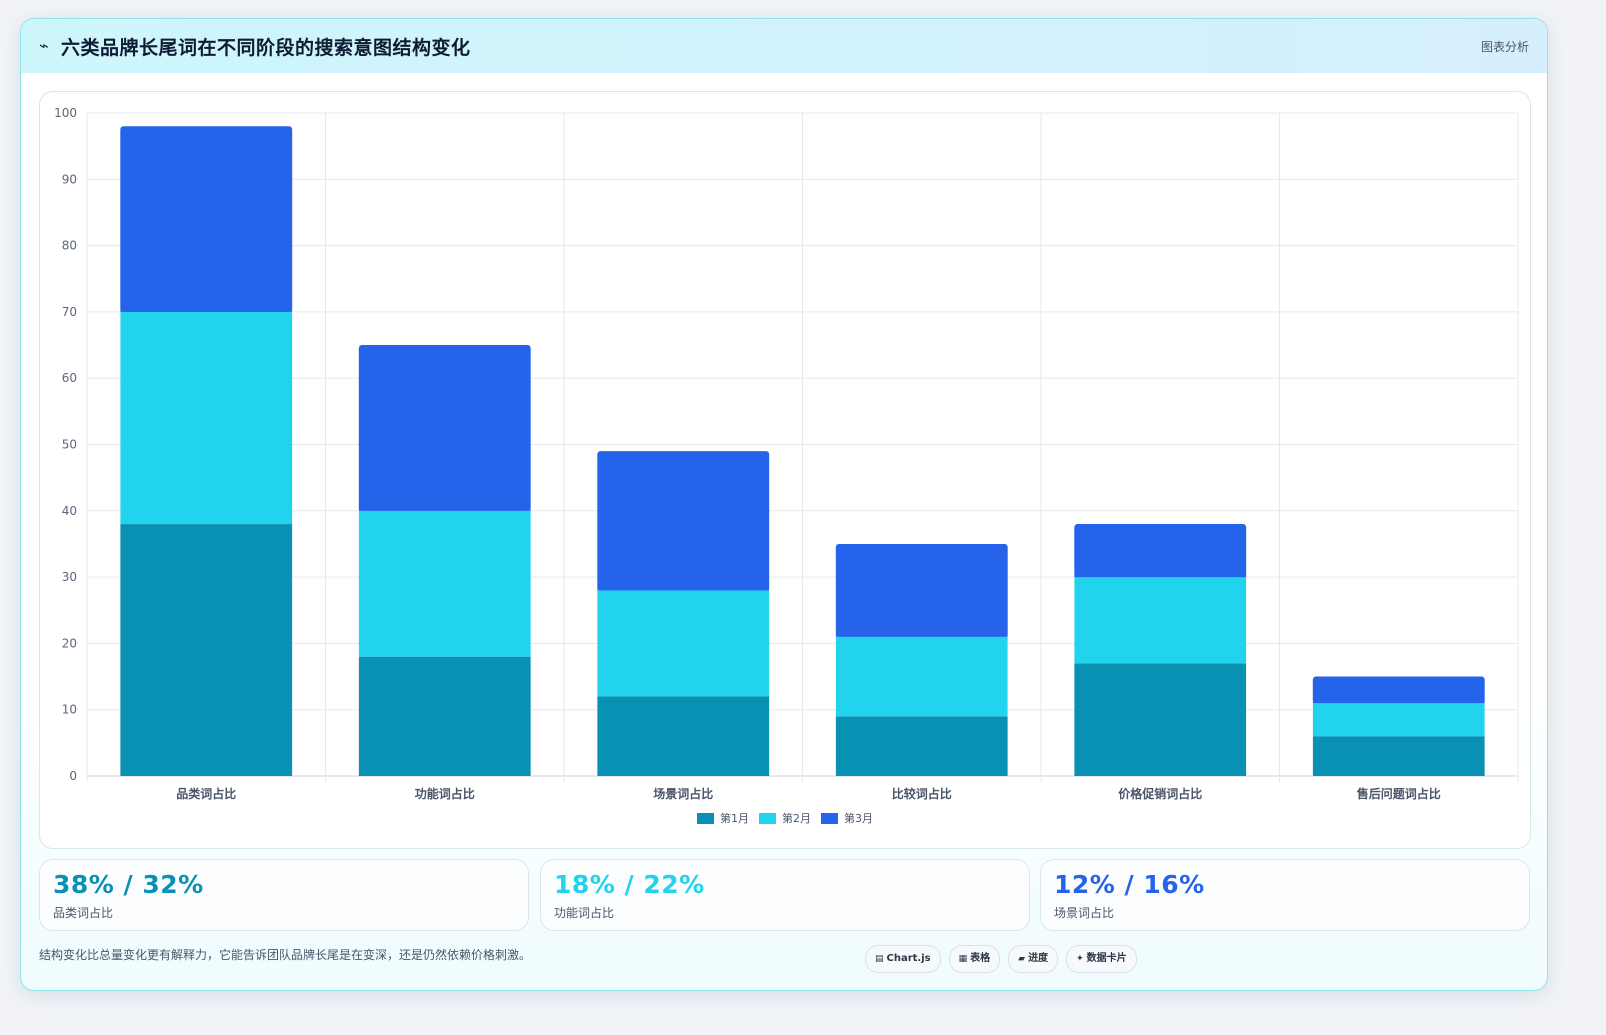 This screenshot has height=1035, width=1606. I want to click on y-tick-label: 80, so click(69, 246).